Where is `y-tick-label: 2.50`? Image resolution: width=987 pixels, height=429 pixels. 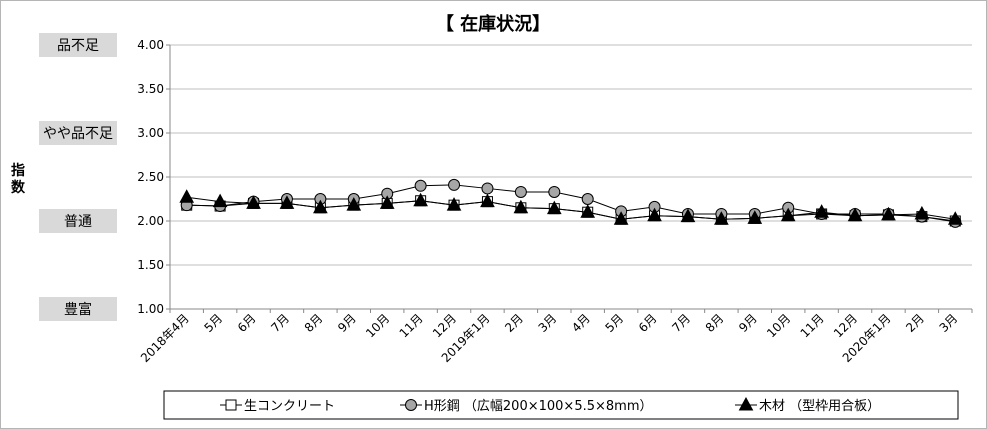
y-tick-label: 2.50 is located at coordinates (150, 177).